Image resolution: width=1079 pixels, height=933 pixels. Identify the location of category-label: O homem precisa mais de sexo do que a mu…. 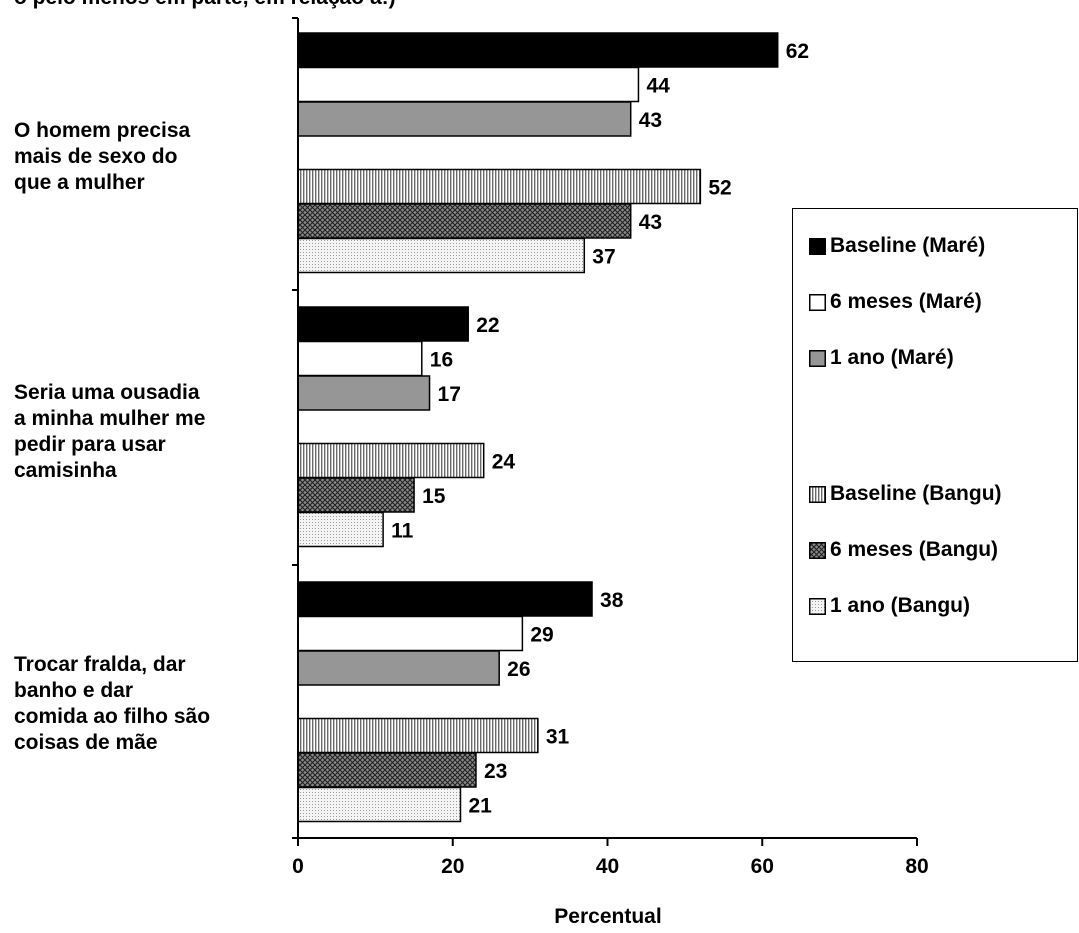
(102, 156).